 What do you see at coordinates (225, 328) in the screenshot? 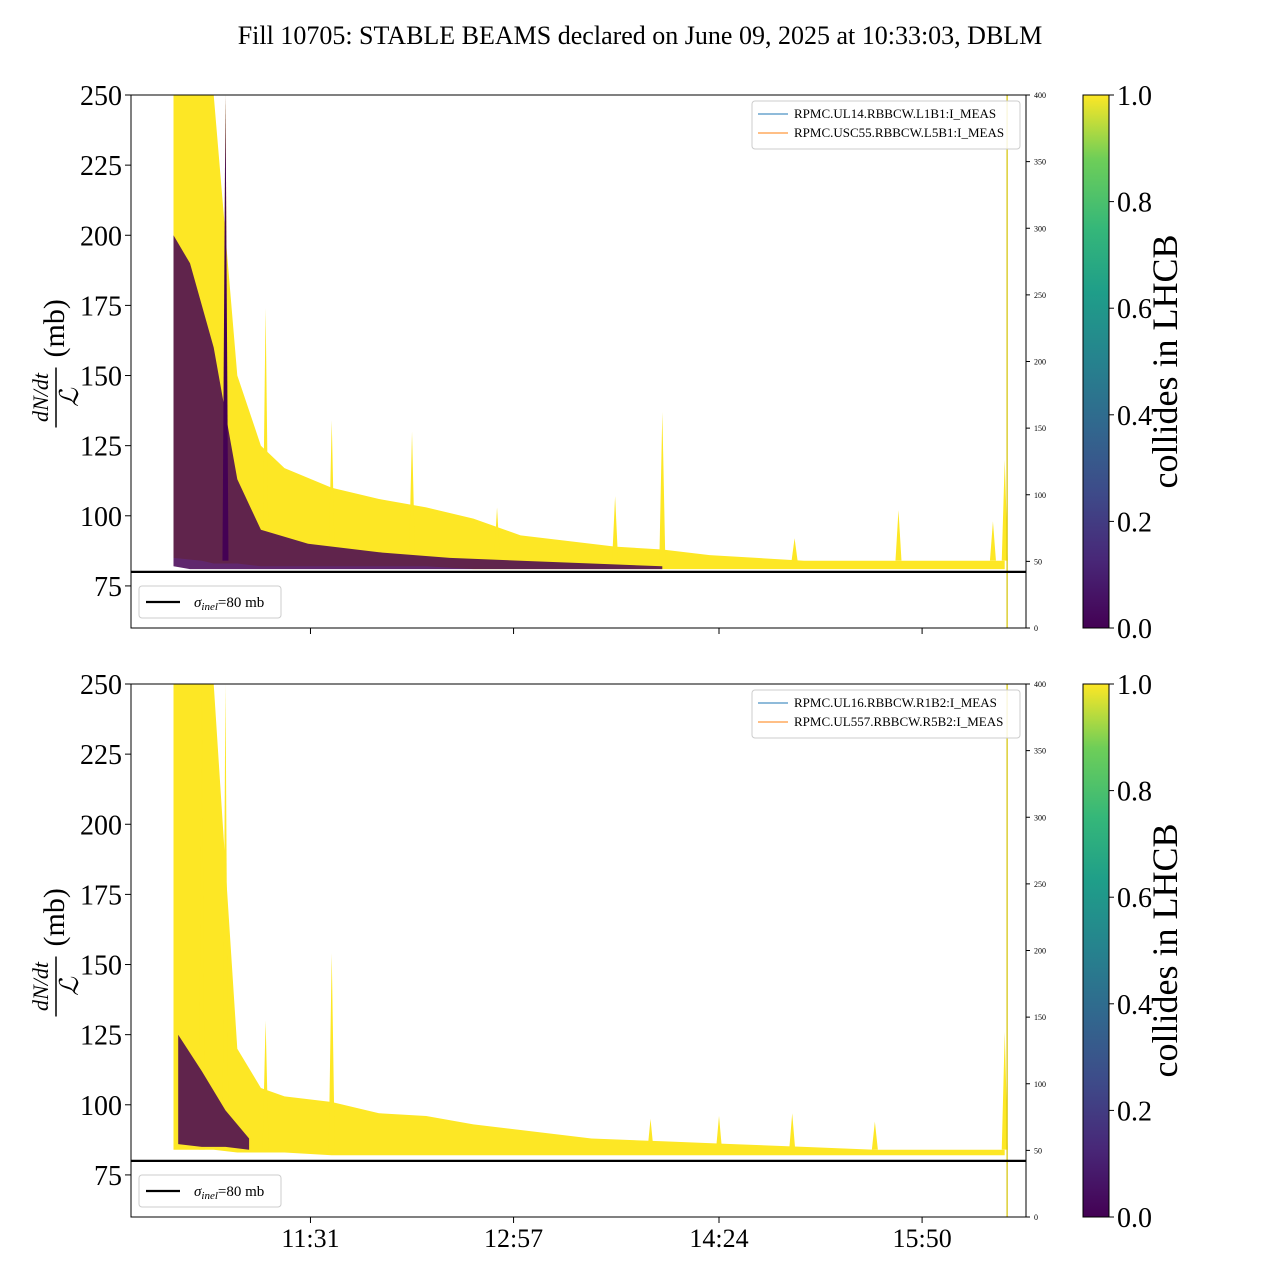
I see `spike-not-collides` at bounding box center [225, 328].